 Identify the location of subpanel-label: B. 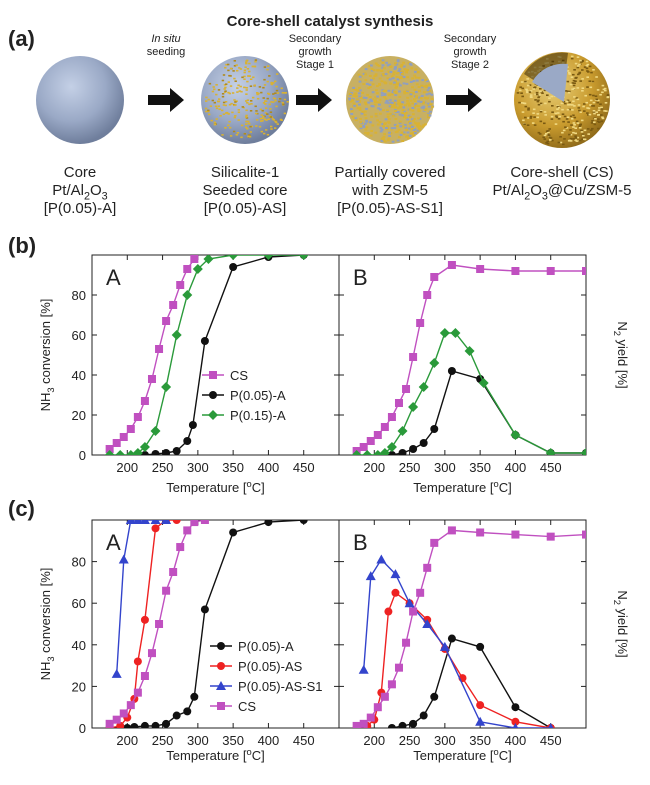
(360, 277).